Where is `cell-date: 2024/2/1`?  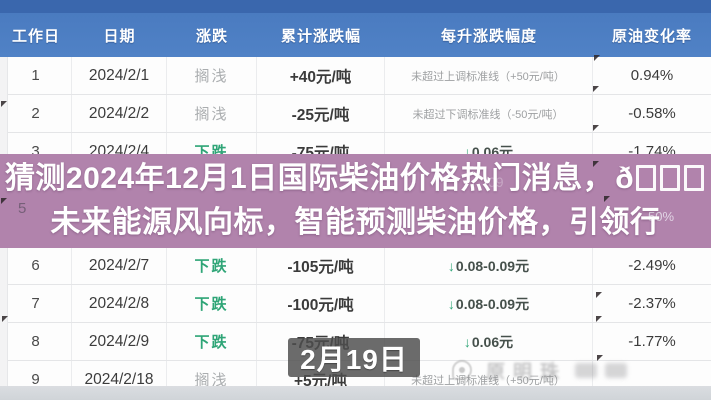
cell-date: 2024/2/1 is located at coordinates (119, 75).